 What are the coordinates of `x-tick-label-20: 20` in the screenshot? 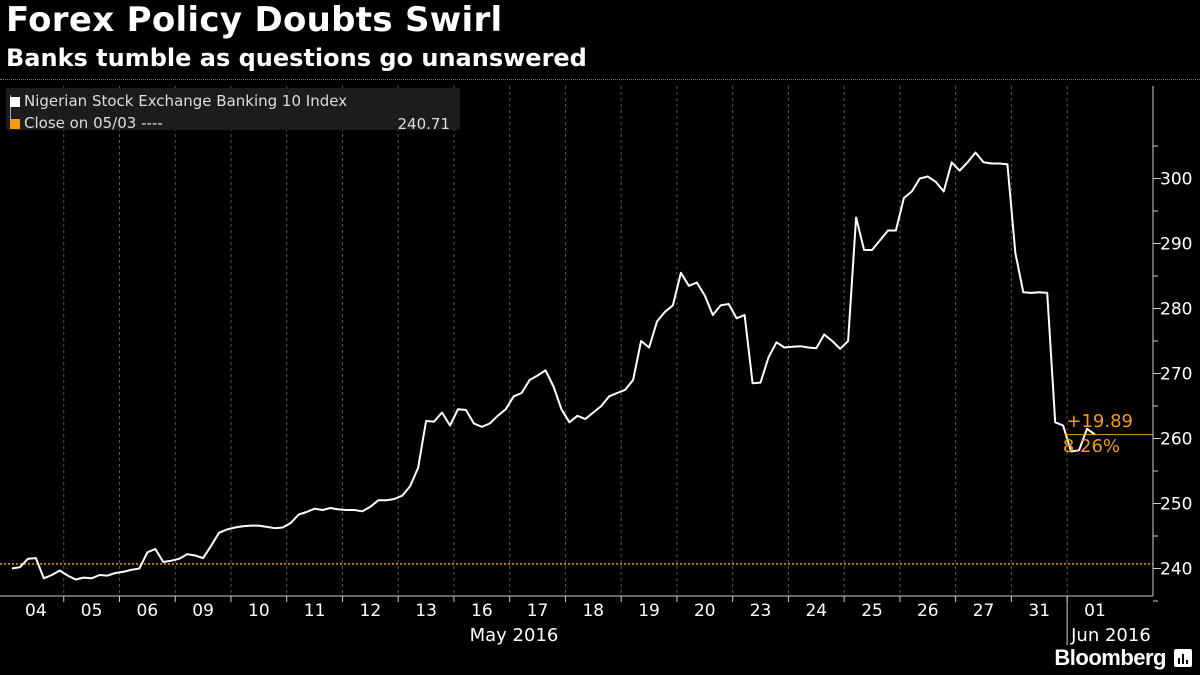 It's located at (705, 611).